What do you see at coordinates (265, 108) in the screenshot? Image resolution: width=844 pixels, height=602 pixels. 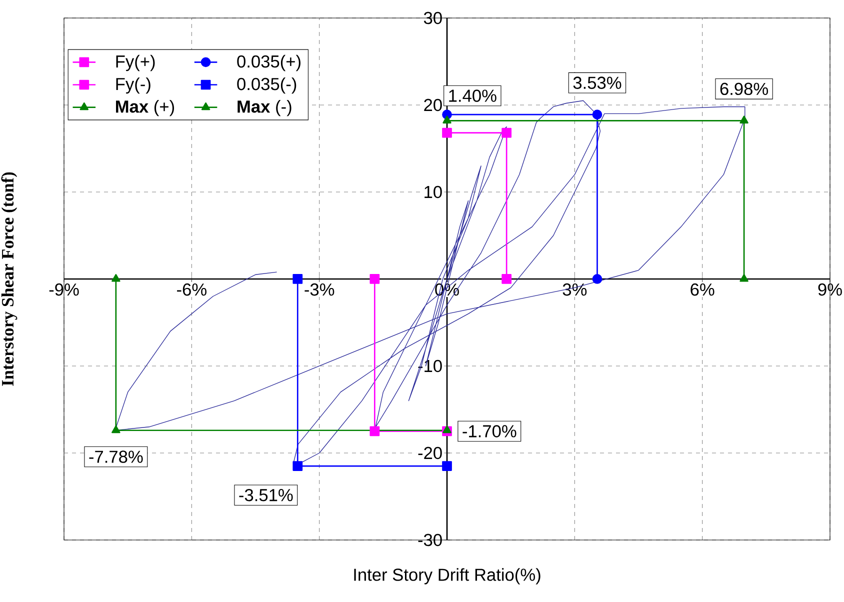 I see `legend-label: Max (-)` at bounding box center [265, 108].